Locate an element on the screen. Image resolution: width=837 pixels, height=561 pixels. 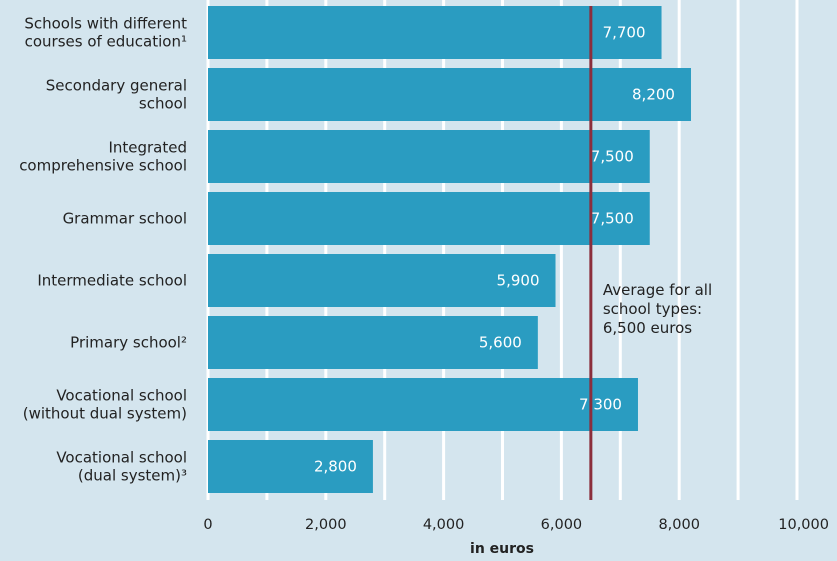
category-label-line: Secondary general is located at coordinates (116, 86).